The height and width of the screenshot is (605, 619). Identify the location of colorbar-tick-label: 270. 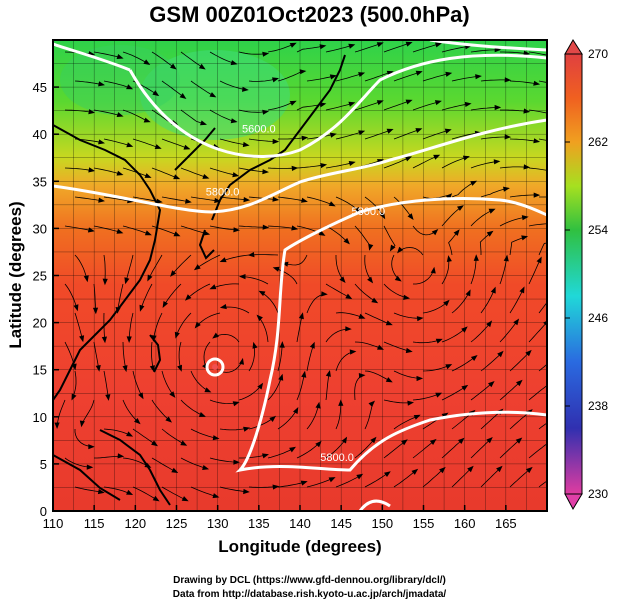
(598, 54).